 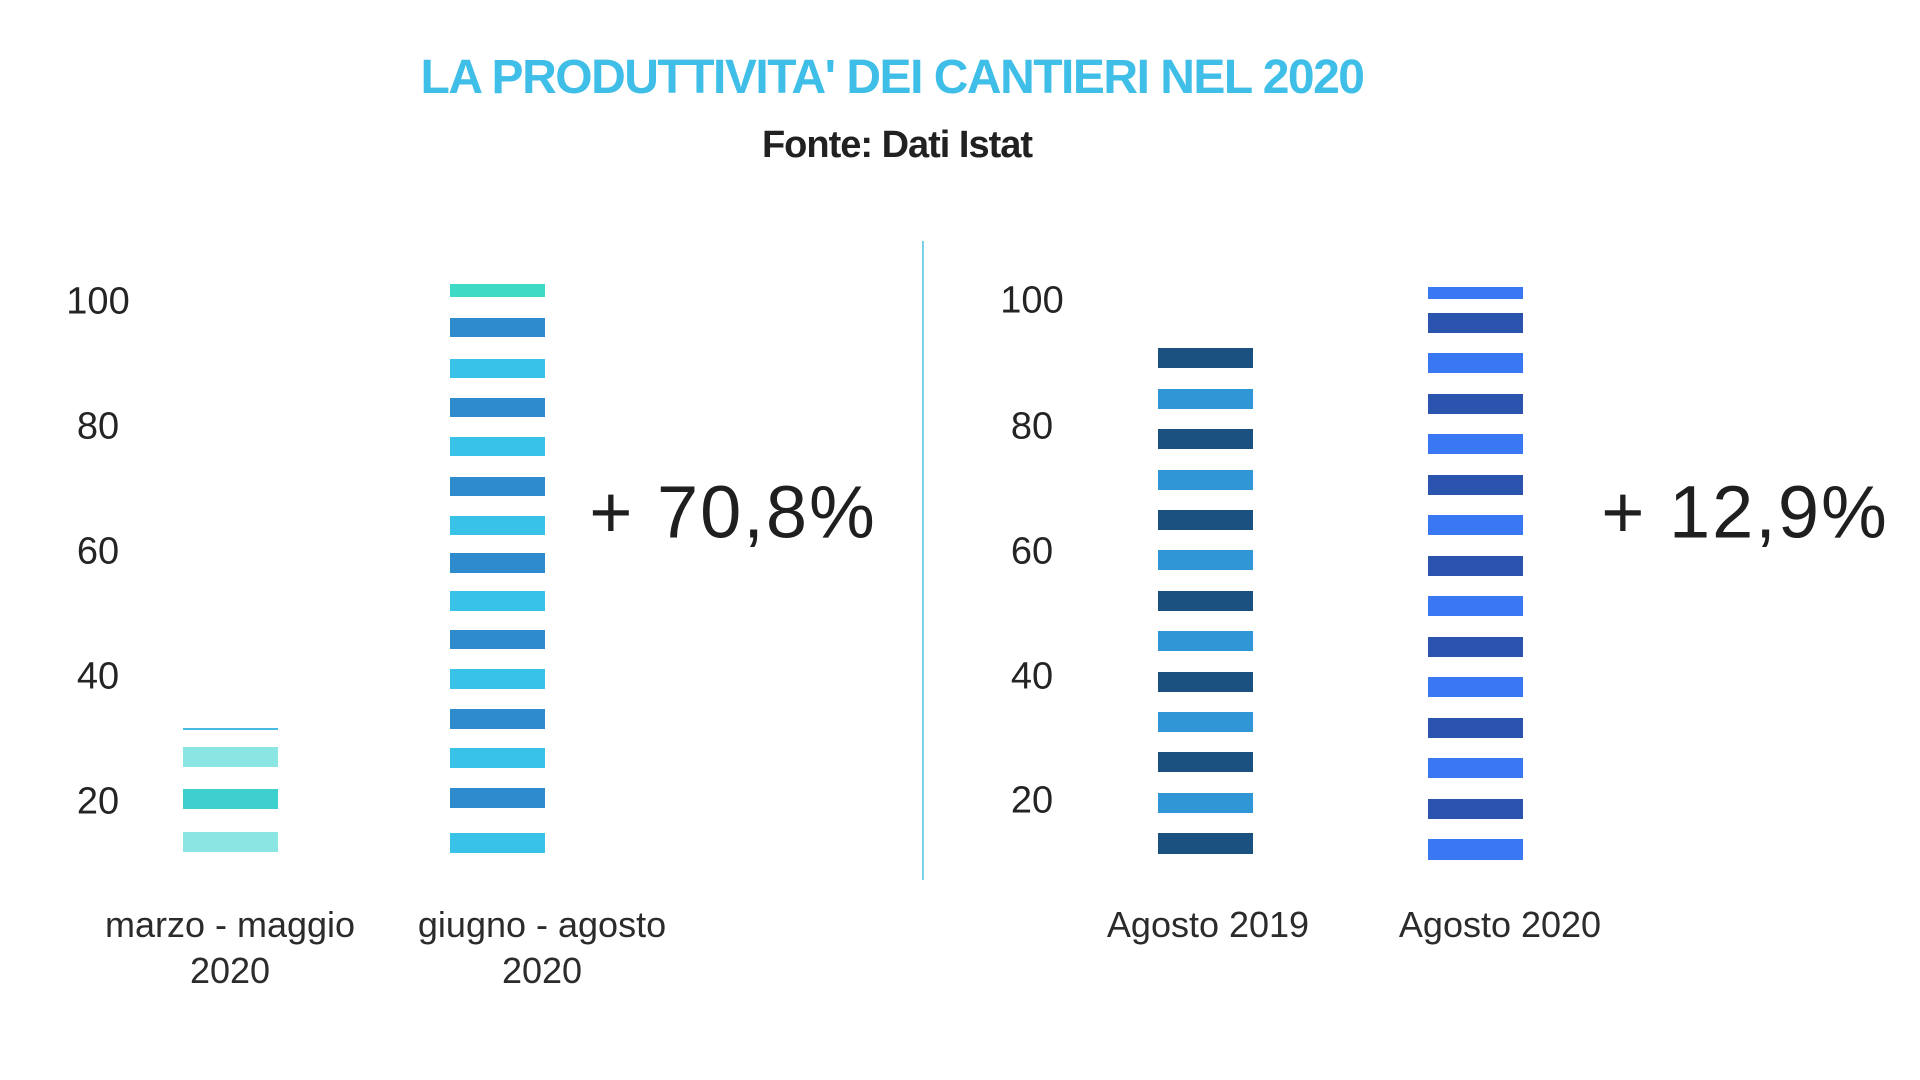 I want to click on chart-divider-line, so click(x=923, y=560).